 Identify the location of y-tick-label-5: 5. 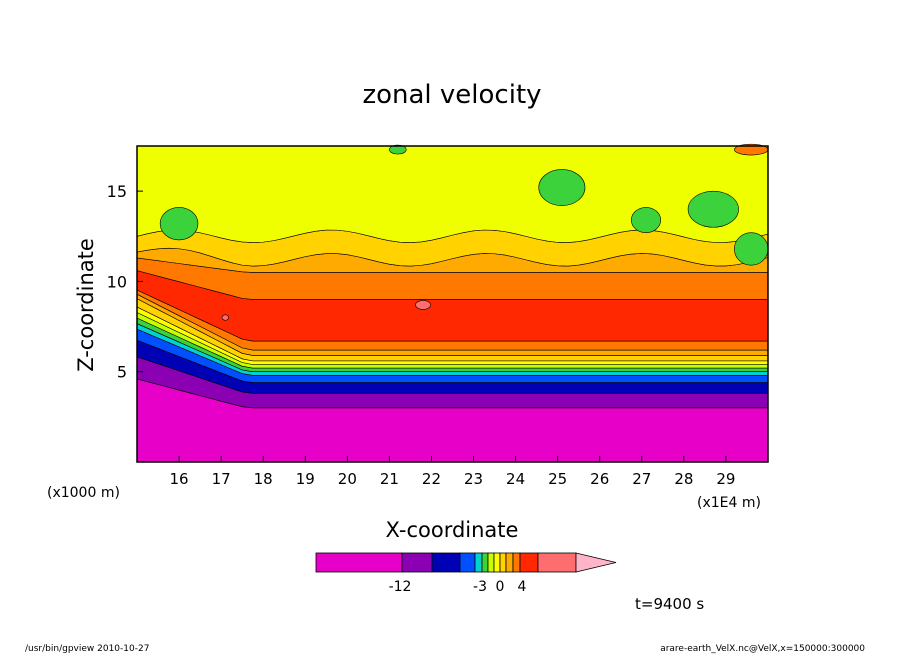
(122, 372).